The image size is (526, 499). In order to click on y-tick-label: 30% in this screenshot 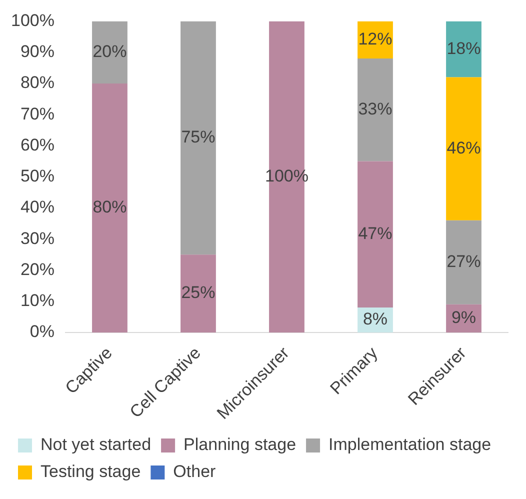, I will do `click(37, 238)`.